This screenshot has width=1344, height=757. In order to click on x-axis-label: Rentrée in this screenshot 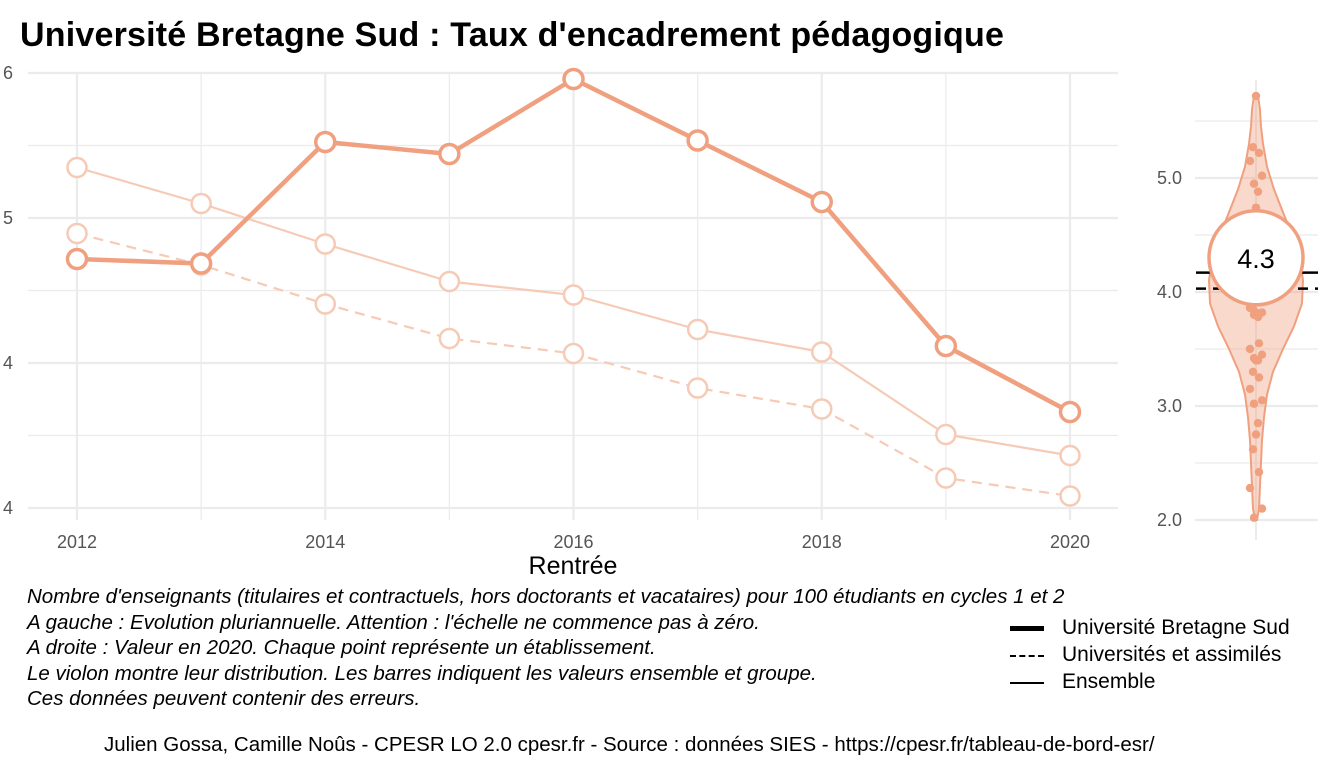, I will do `click(573, 566)`.